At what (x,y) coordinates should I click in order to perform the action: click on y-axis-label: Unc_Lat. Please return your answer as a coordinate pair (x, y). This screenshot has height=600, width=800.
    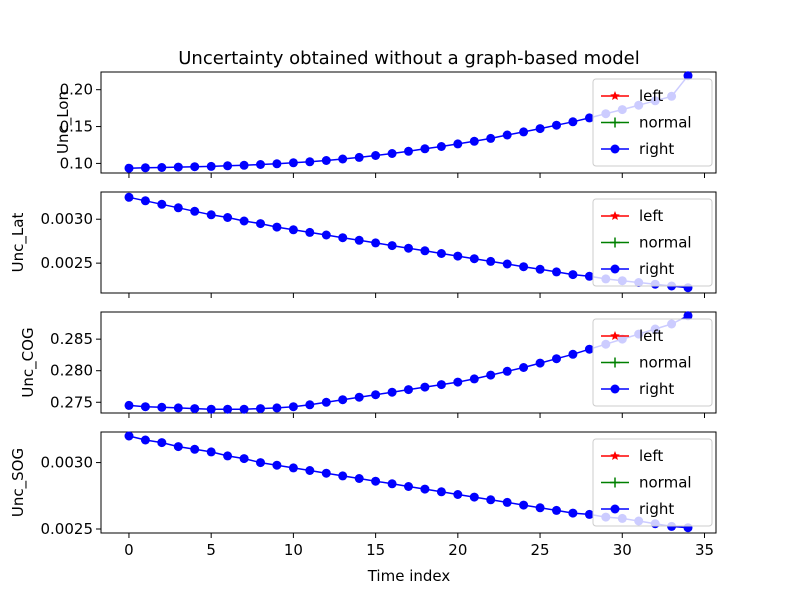
    Looking at the image, I should click on (18, 243).